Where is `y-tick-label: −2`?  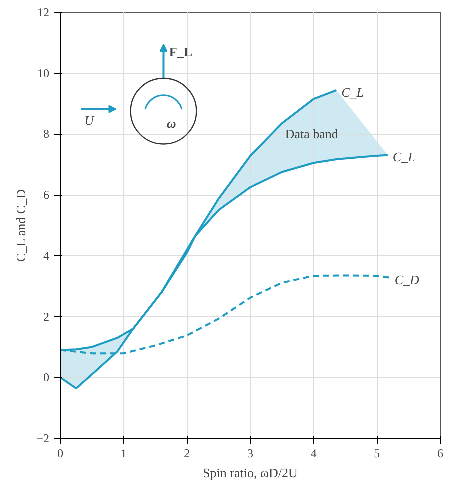 y-tick-label: −2 is located at coordinates (43, 439).